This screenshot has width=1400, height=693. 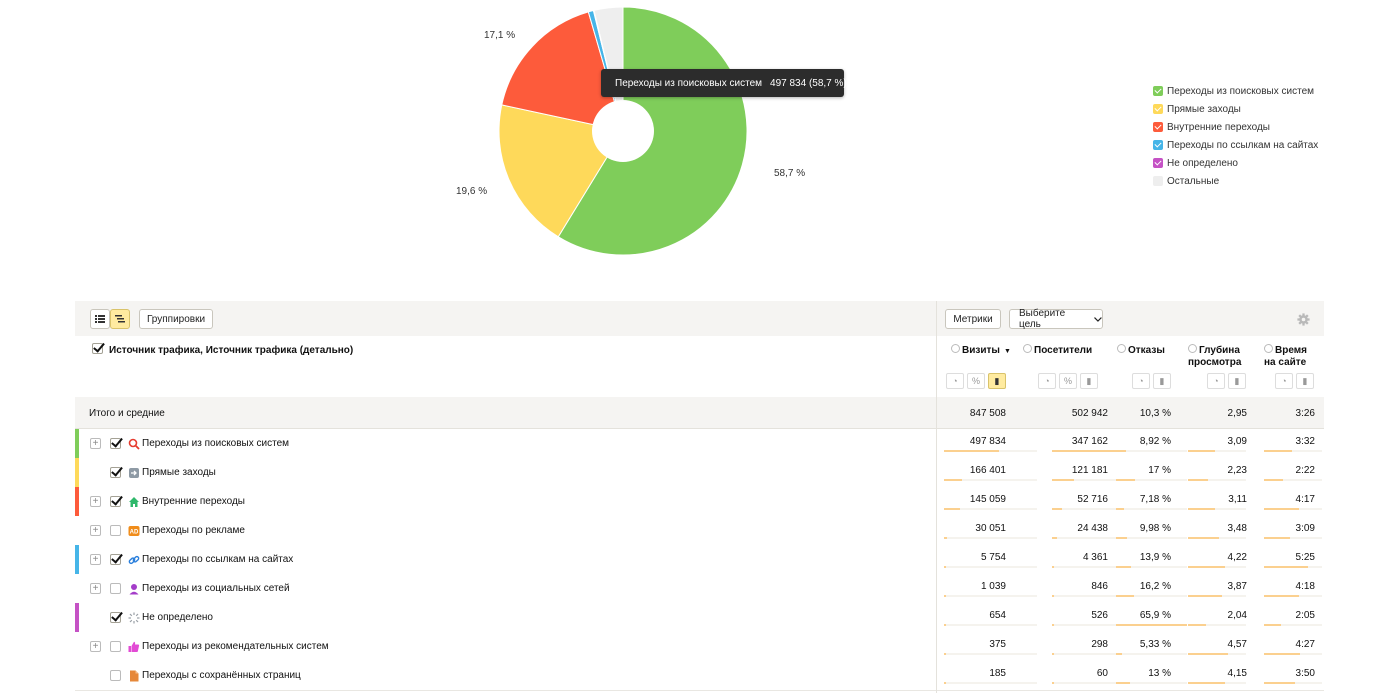 What do you see at coordinates (1057, 350) in the screenshot?
I see `metric-header-visitors: Посетители` at bounding box center [1057, 350].